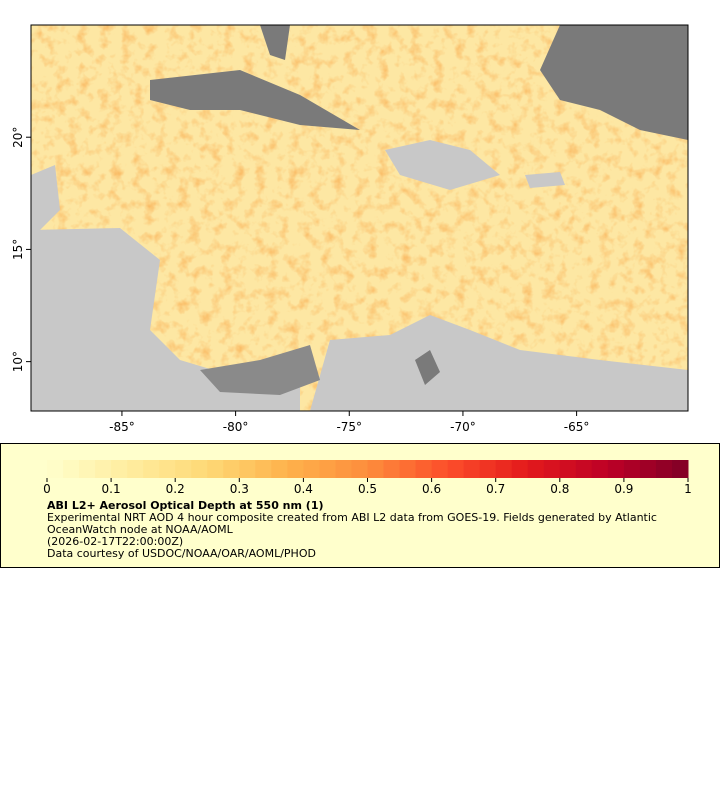 This screenshot has height=800, width=720. I want to click on colorbar-tick-label: 0, so click(47, 489).